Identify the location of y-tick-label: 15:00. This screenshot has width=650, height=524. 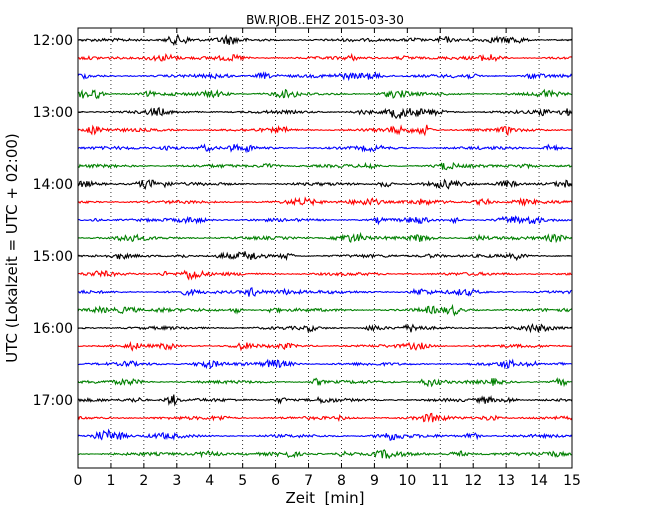
(53, 257).